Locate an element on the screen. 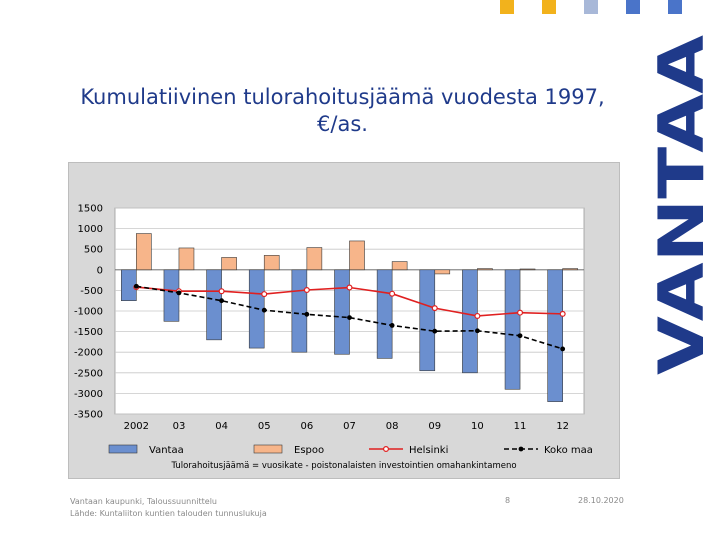 Image resolution: width=720 pixels, height=540 pixels. y-tick-label: -3500 is located at coordinates (88, 415).